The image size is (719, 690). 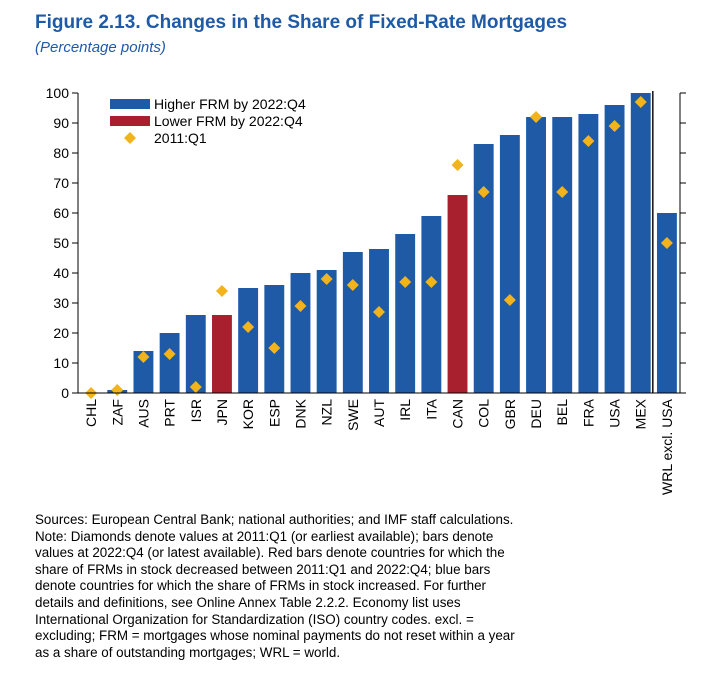 What do you see at coordinates (615, 412) in the screenshot?
I see `x-tick-label: USA` at bounding box center [615, 412].